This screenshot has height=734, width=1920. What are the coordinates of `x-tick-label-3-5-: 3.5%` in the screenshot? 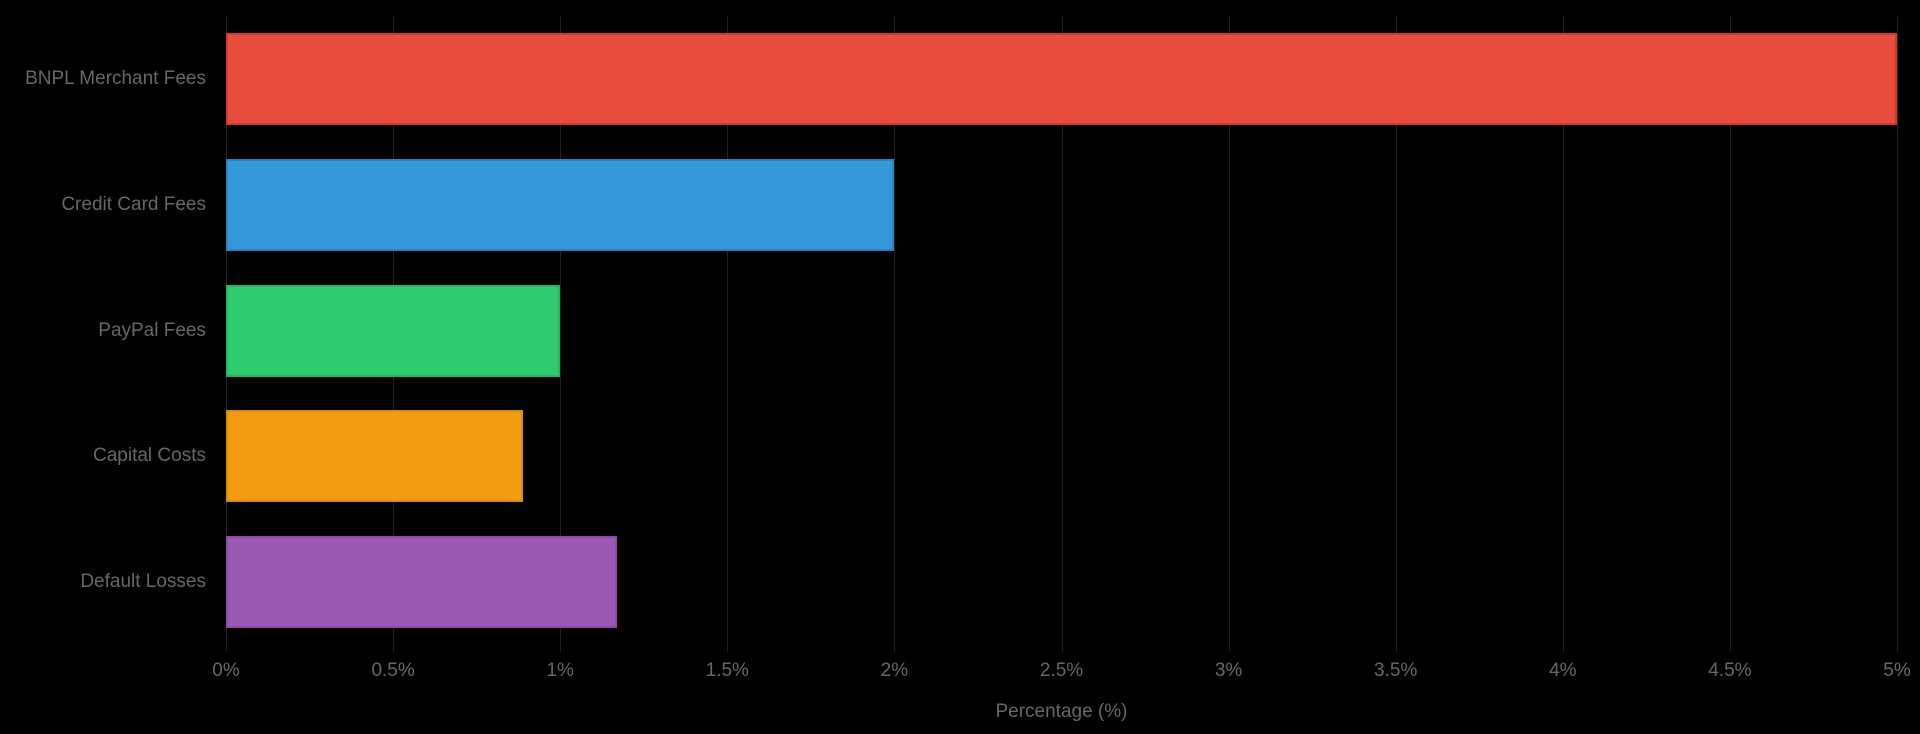 It's located at (1396, 670).